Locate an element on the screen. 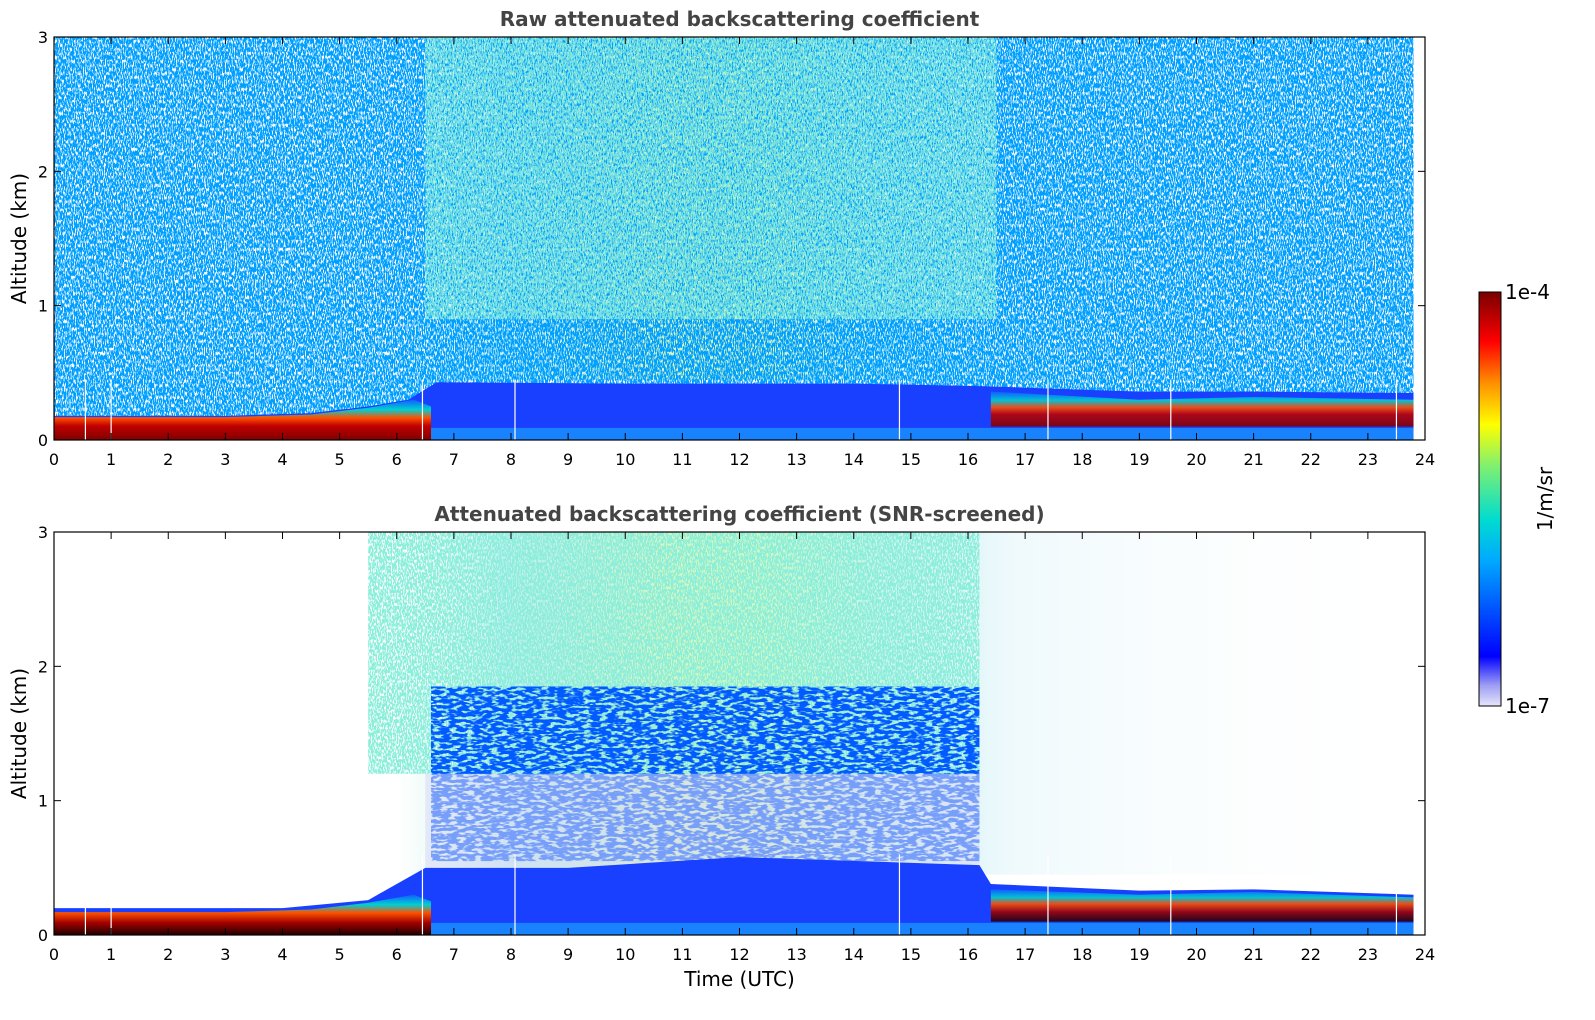  colorbar-unit-label: 1/m/sr is located at coordinates (1545, 498).